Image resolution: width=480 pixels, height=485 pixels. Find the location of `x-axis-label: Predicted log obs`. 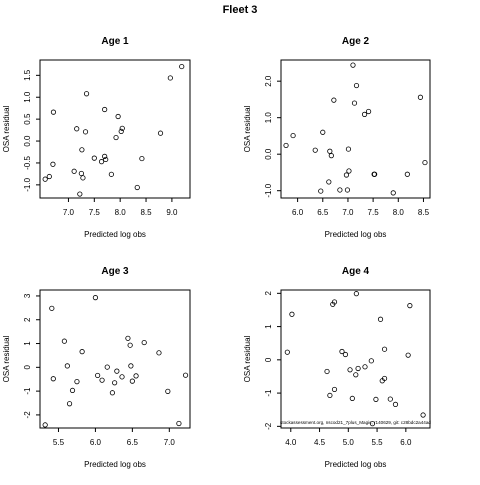

x-axis-label: Predicted log obs is located at coordinates (356, 234).